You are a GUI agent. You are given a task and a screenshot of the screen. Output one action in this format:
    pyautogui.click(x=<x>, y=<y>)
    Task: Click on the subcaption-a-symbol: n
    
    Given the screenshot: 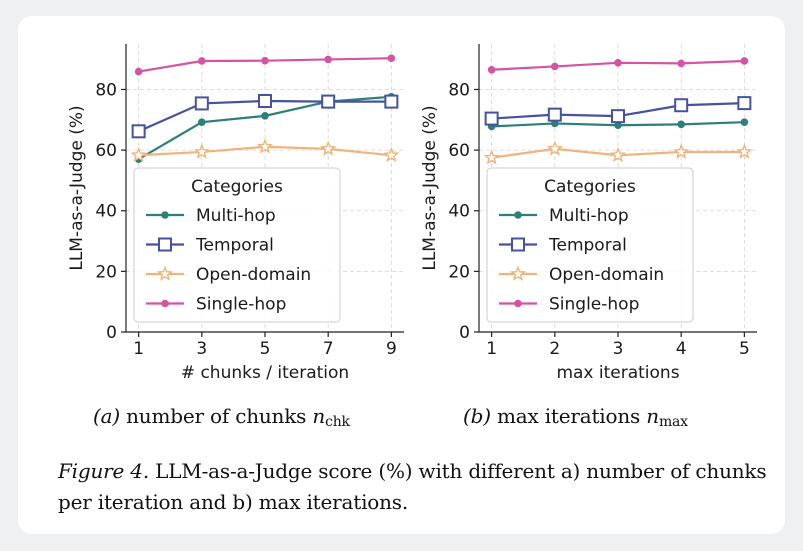 What is the action you would take?
    pyautogui.click(x=319, y=416)
    